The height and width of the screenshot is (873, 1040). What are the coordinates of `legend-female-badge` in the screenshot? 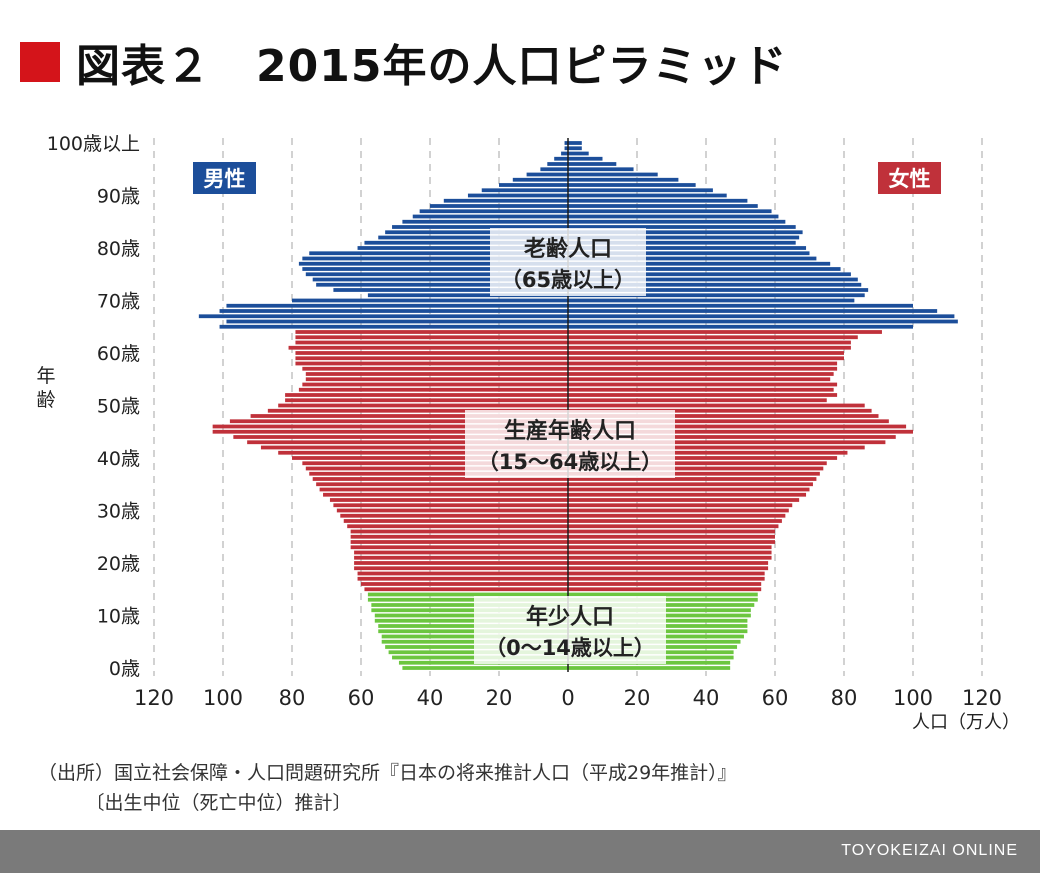 It's located at (909, 178).